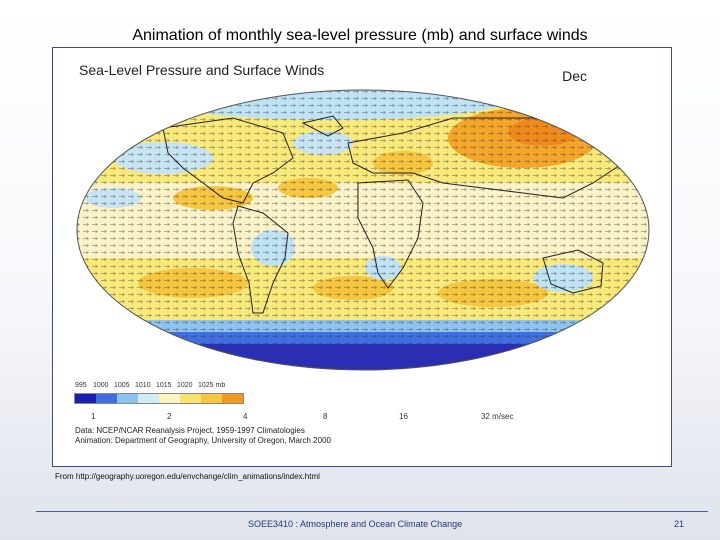 The height and width of the screenshot is (540, 720). Describe the element at coordinates (122, 385) in the screenshot. I see `pressure-tick-label: 1005` at that location.